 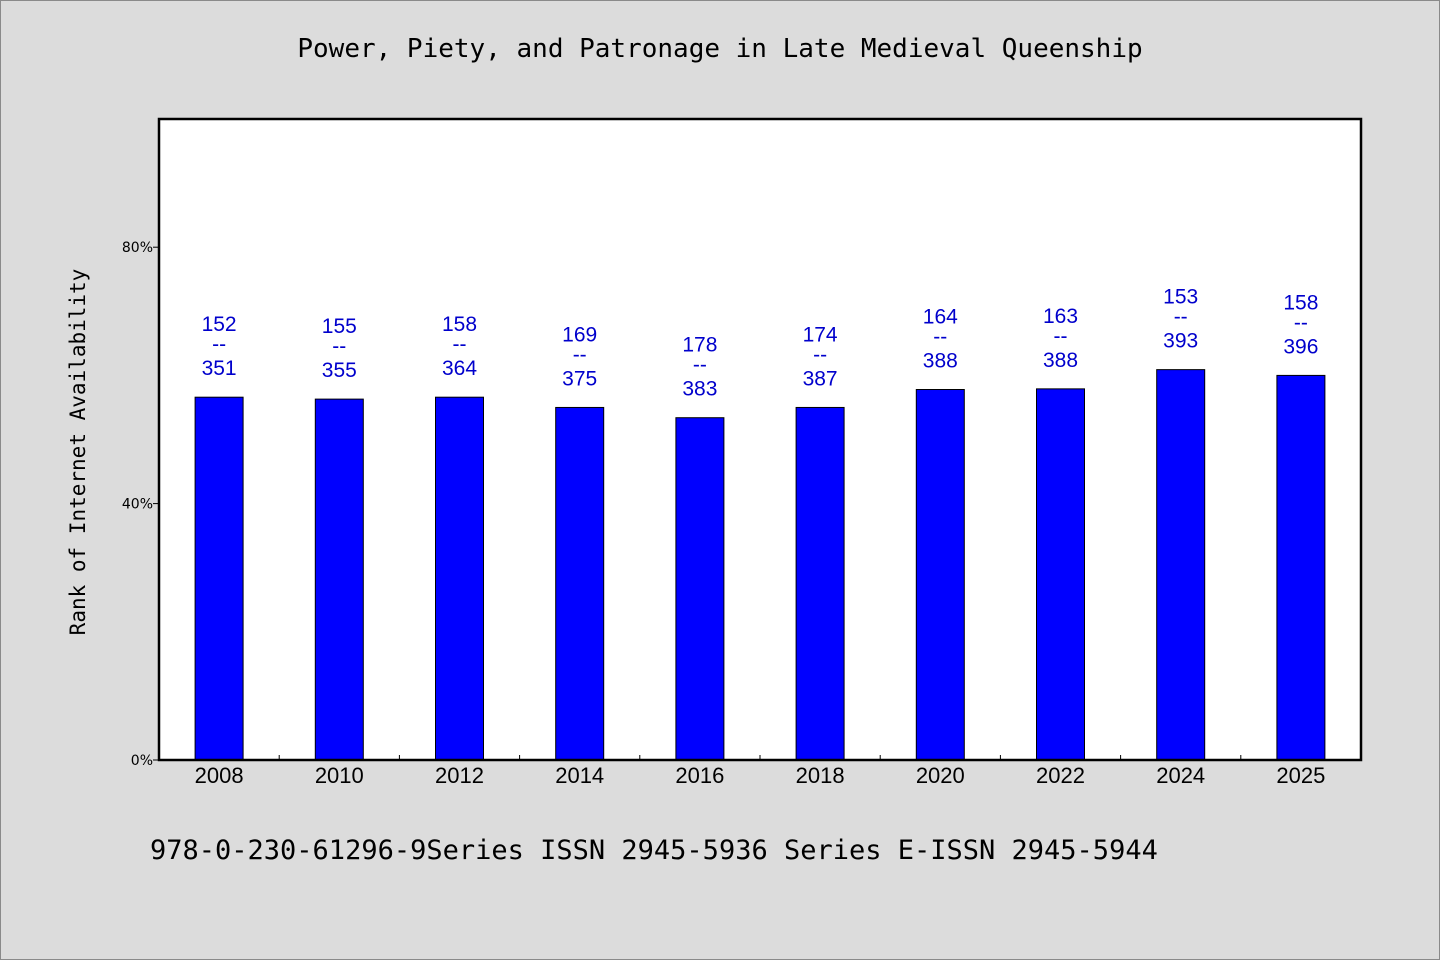 I want to click on data-label-top: 164, so click(x=940, y=317).